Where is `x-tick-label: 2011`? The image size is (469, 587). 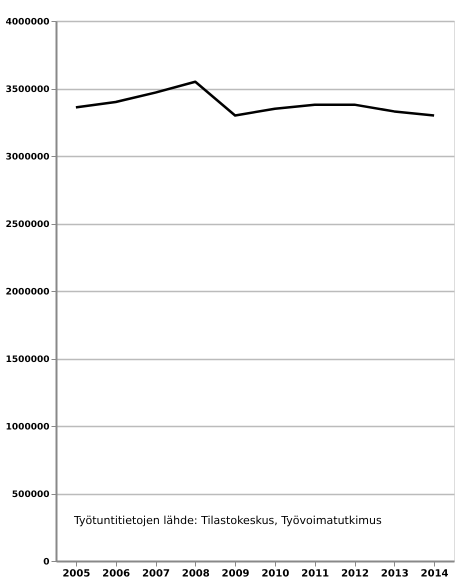 x-tick-label: 2011 is located at coordinates (315, 574).